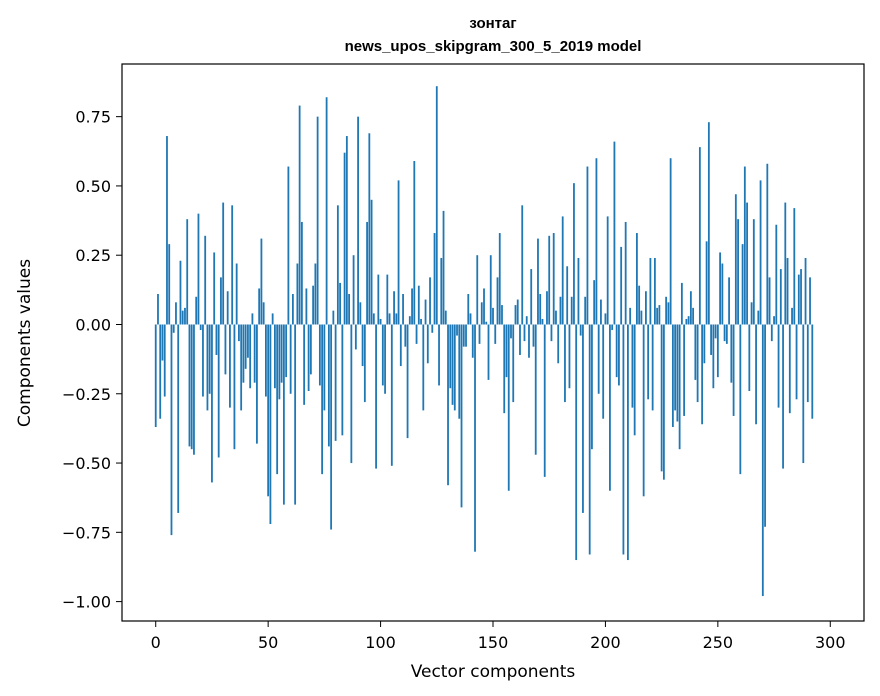 Image resolution: width=880 pixels, height=696 pixels. I want to click on y-tick-label-4: 0.00, so click(93, 324).